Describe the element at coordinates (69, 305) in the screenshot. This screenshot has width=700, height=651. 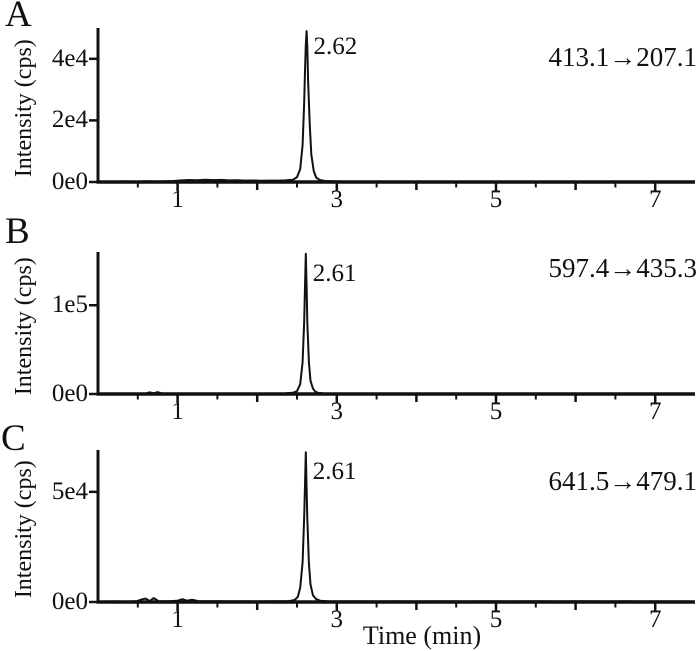
I see `y-tick-label: 1e5` at that location.